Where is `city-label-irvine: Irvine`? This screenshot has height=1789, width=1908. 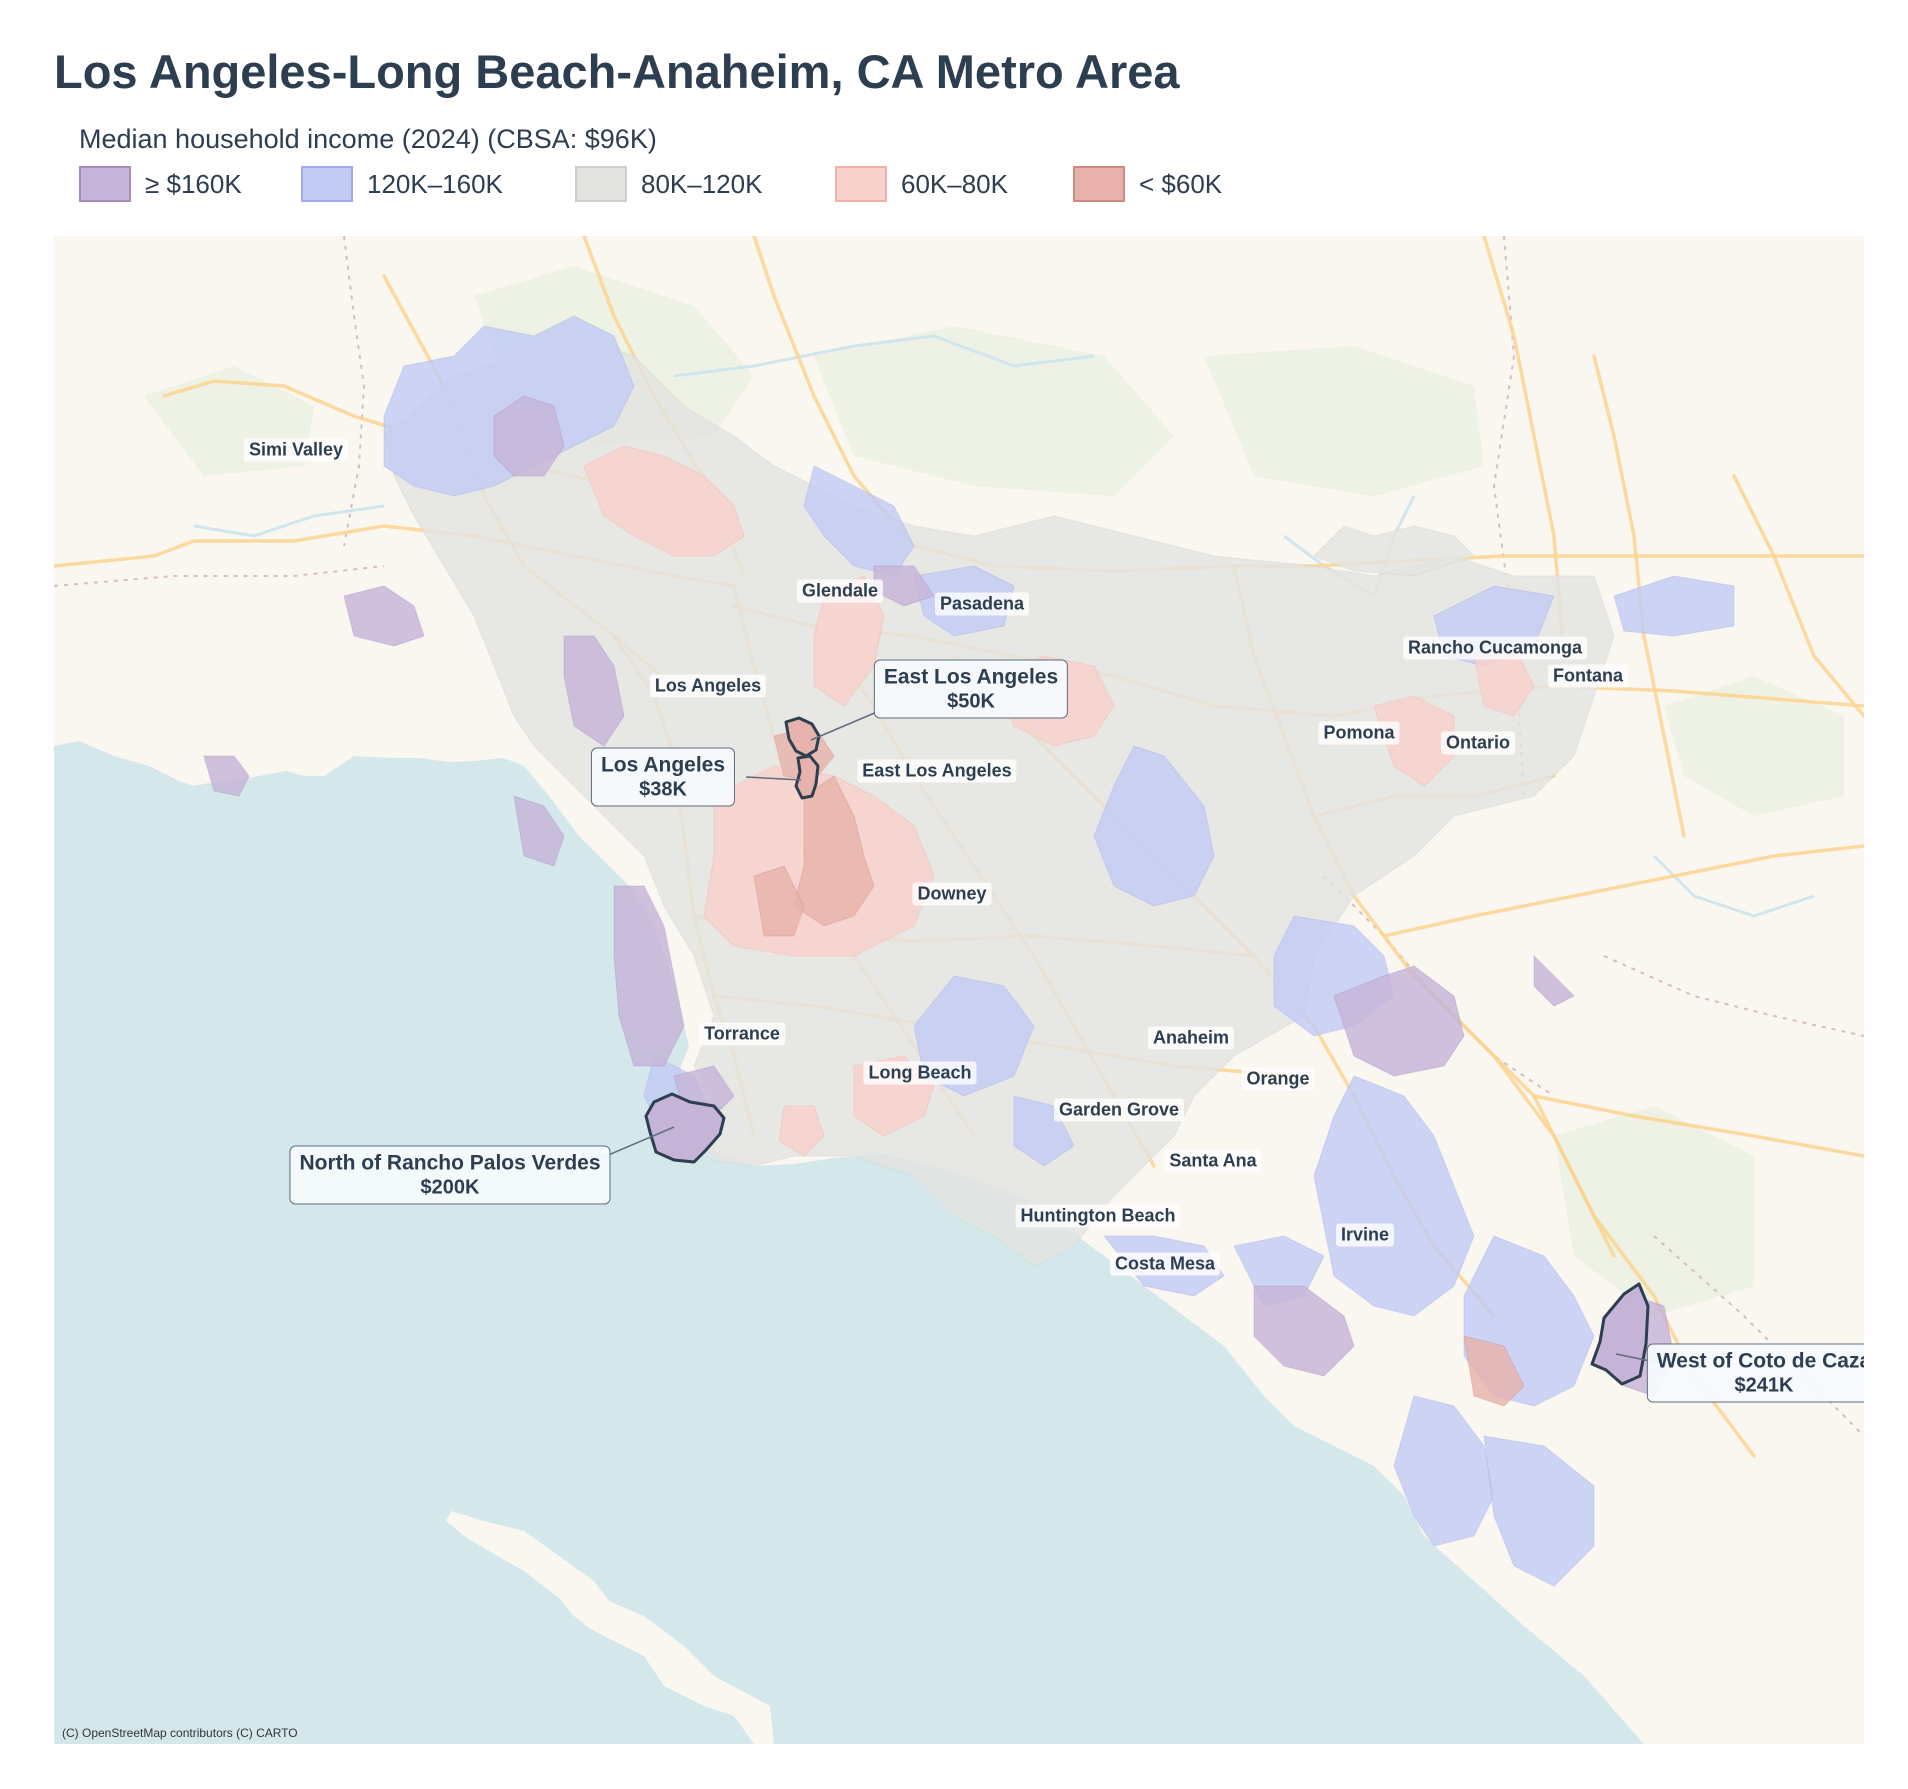
city-label-irvine: Irvine is located at coordinates (1365, 1235).